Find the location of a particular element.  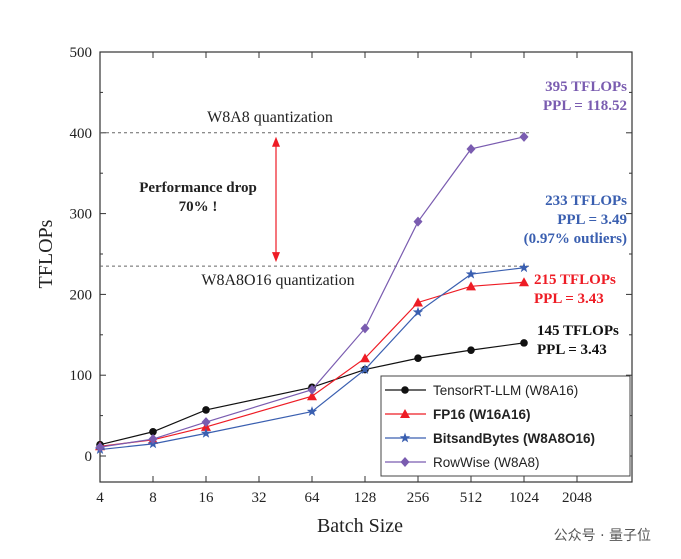

performance-drop-label: Performance drop is located at coordinates (198, 188).